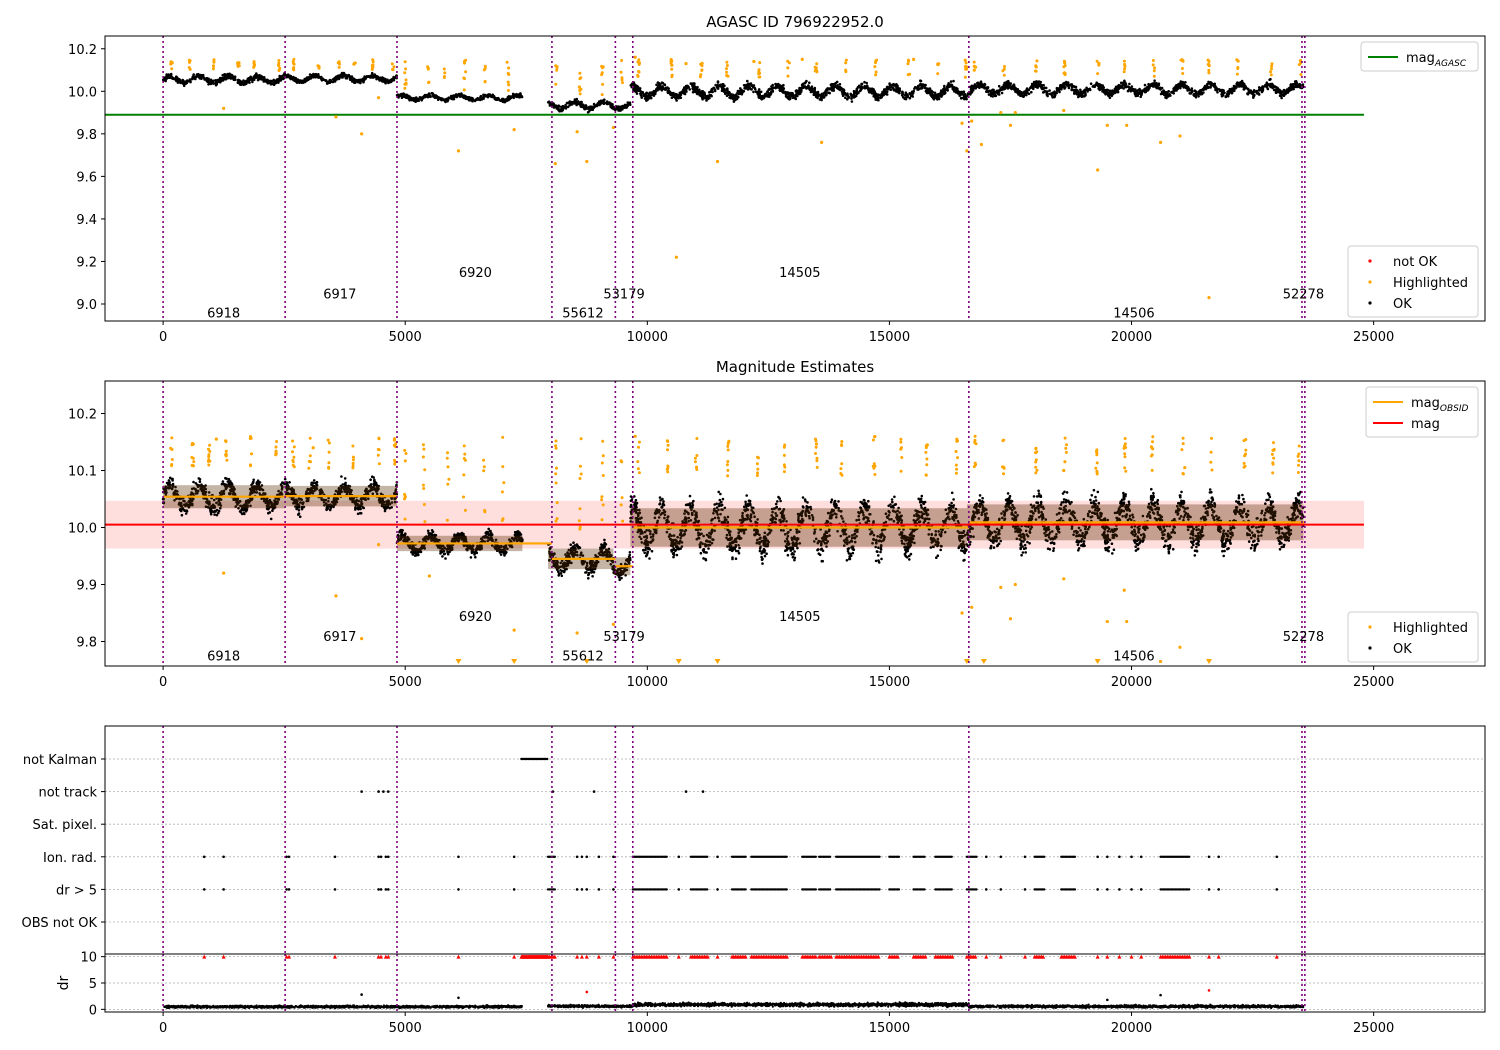 This screenshot has height=1050, width=1500. What do you see at coordinates (1373, 337) in the screenshot?
I see `p1-xtick-label: 25000` at bounding box center [1373, 337].